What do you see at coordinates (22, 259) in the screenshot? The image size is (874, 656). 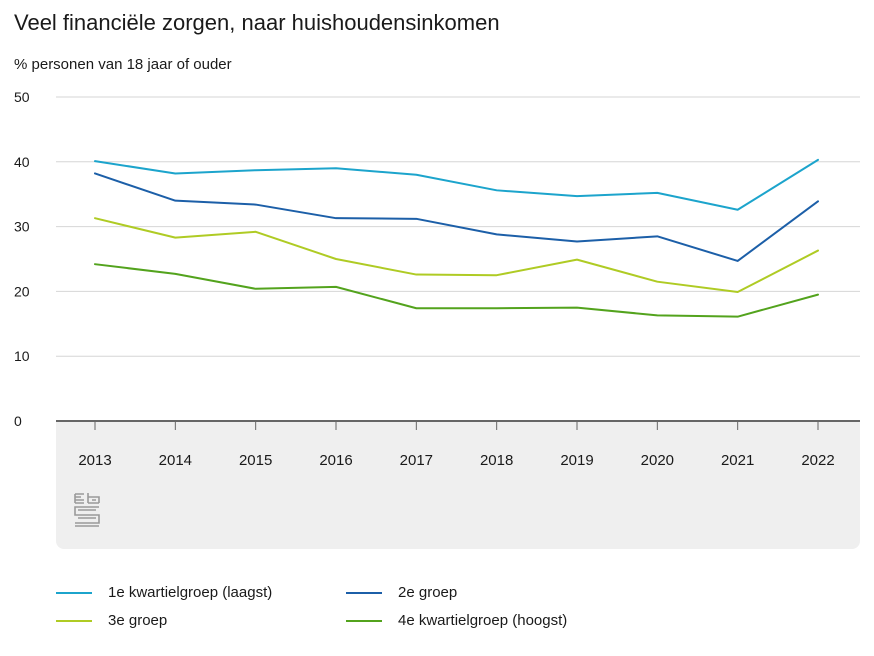 I see `y-axis-ticks: 0 10 20 30 40 50` at bounding box center [22, 259].